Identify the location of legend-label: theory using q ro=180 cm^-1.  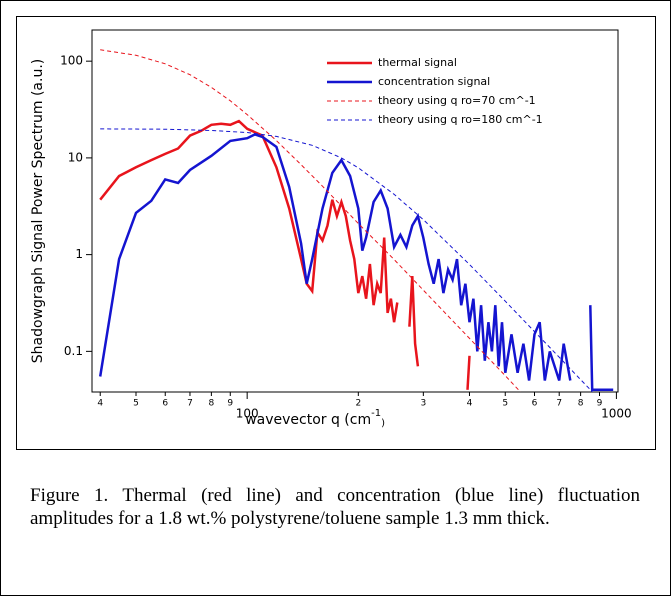
(460, 119).